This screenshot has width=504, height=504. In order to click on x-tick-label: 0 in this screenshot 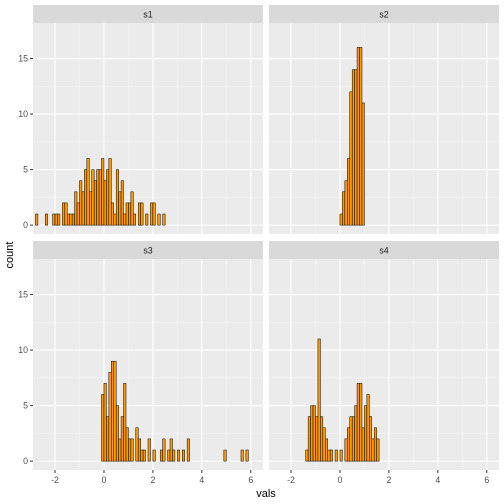, I will do `click(104, 480)`.